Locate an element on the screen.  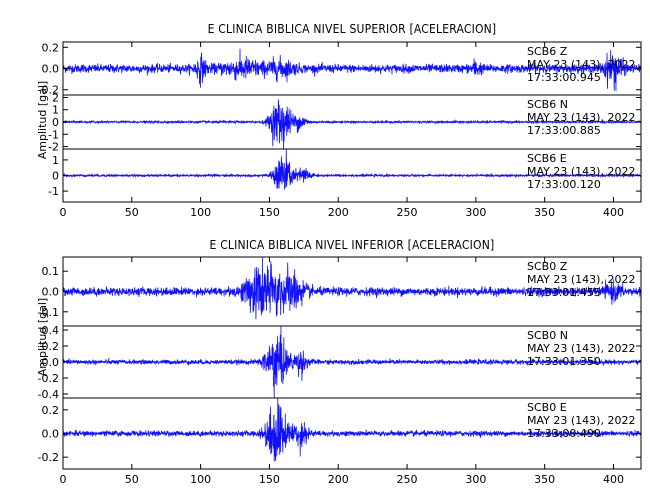
y-tick-label: -0.1 is located at coordinates (48, 312).